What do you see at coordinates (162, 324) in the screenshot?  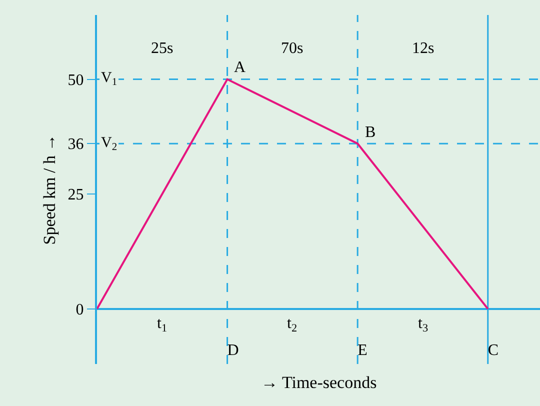 I see `annotation: t$_{1}$` at bounding box center [162, 324].